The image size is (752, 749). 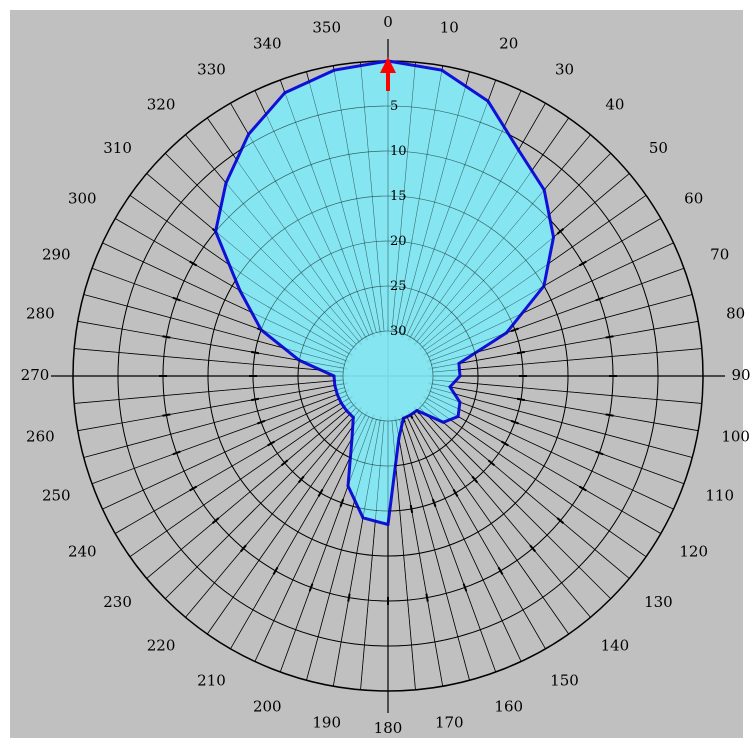 I want to click on angle-tick-label: 0, so click(x=388, y=22).